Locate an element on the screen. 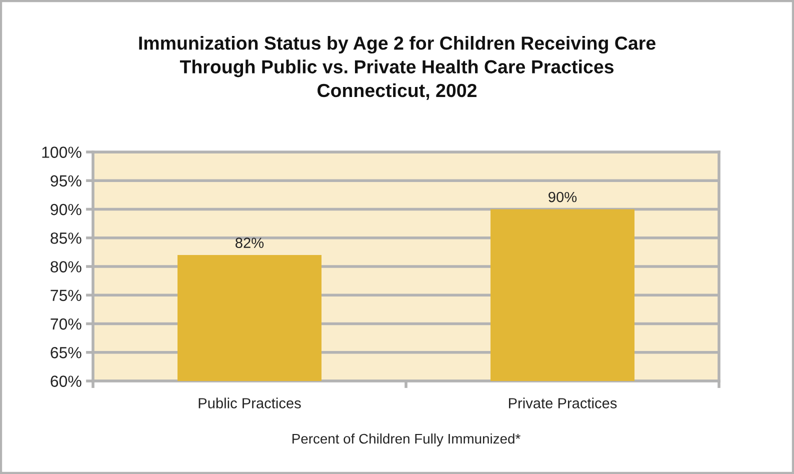 This screenshot has width=794, height=474. chart-title: Immunization Status by Age 2 for Children Receiving Care Through Public vs. Private Health Care Practices Connecticut, 2002 is located at coordinates (397, 68).